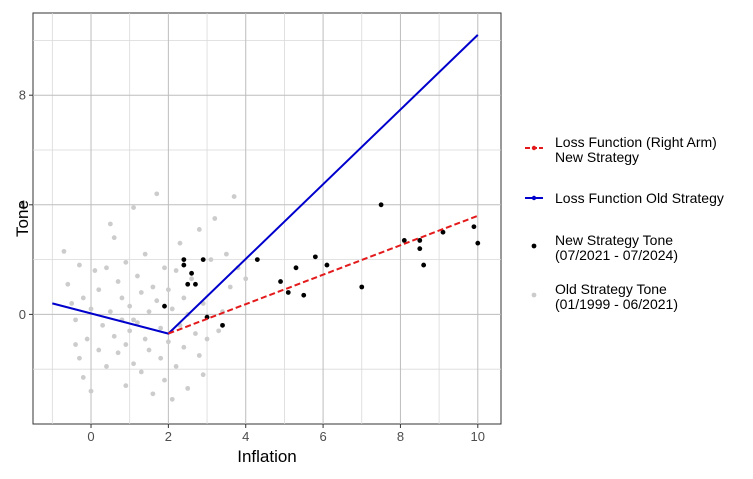 This screenshot has height=479, width=753. What do you see at coordinates (286, 434) in the screenshot?
I see `x-axis-ticks: 0 2 4 6 8 10` at bounding box center [286, 434].